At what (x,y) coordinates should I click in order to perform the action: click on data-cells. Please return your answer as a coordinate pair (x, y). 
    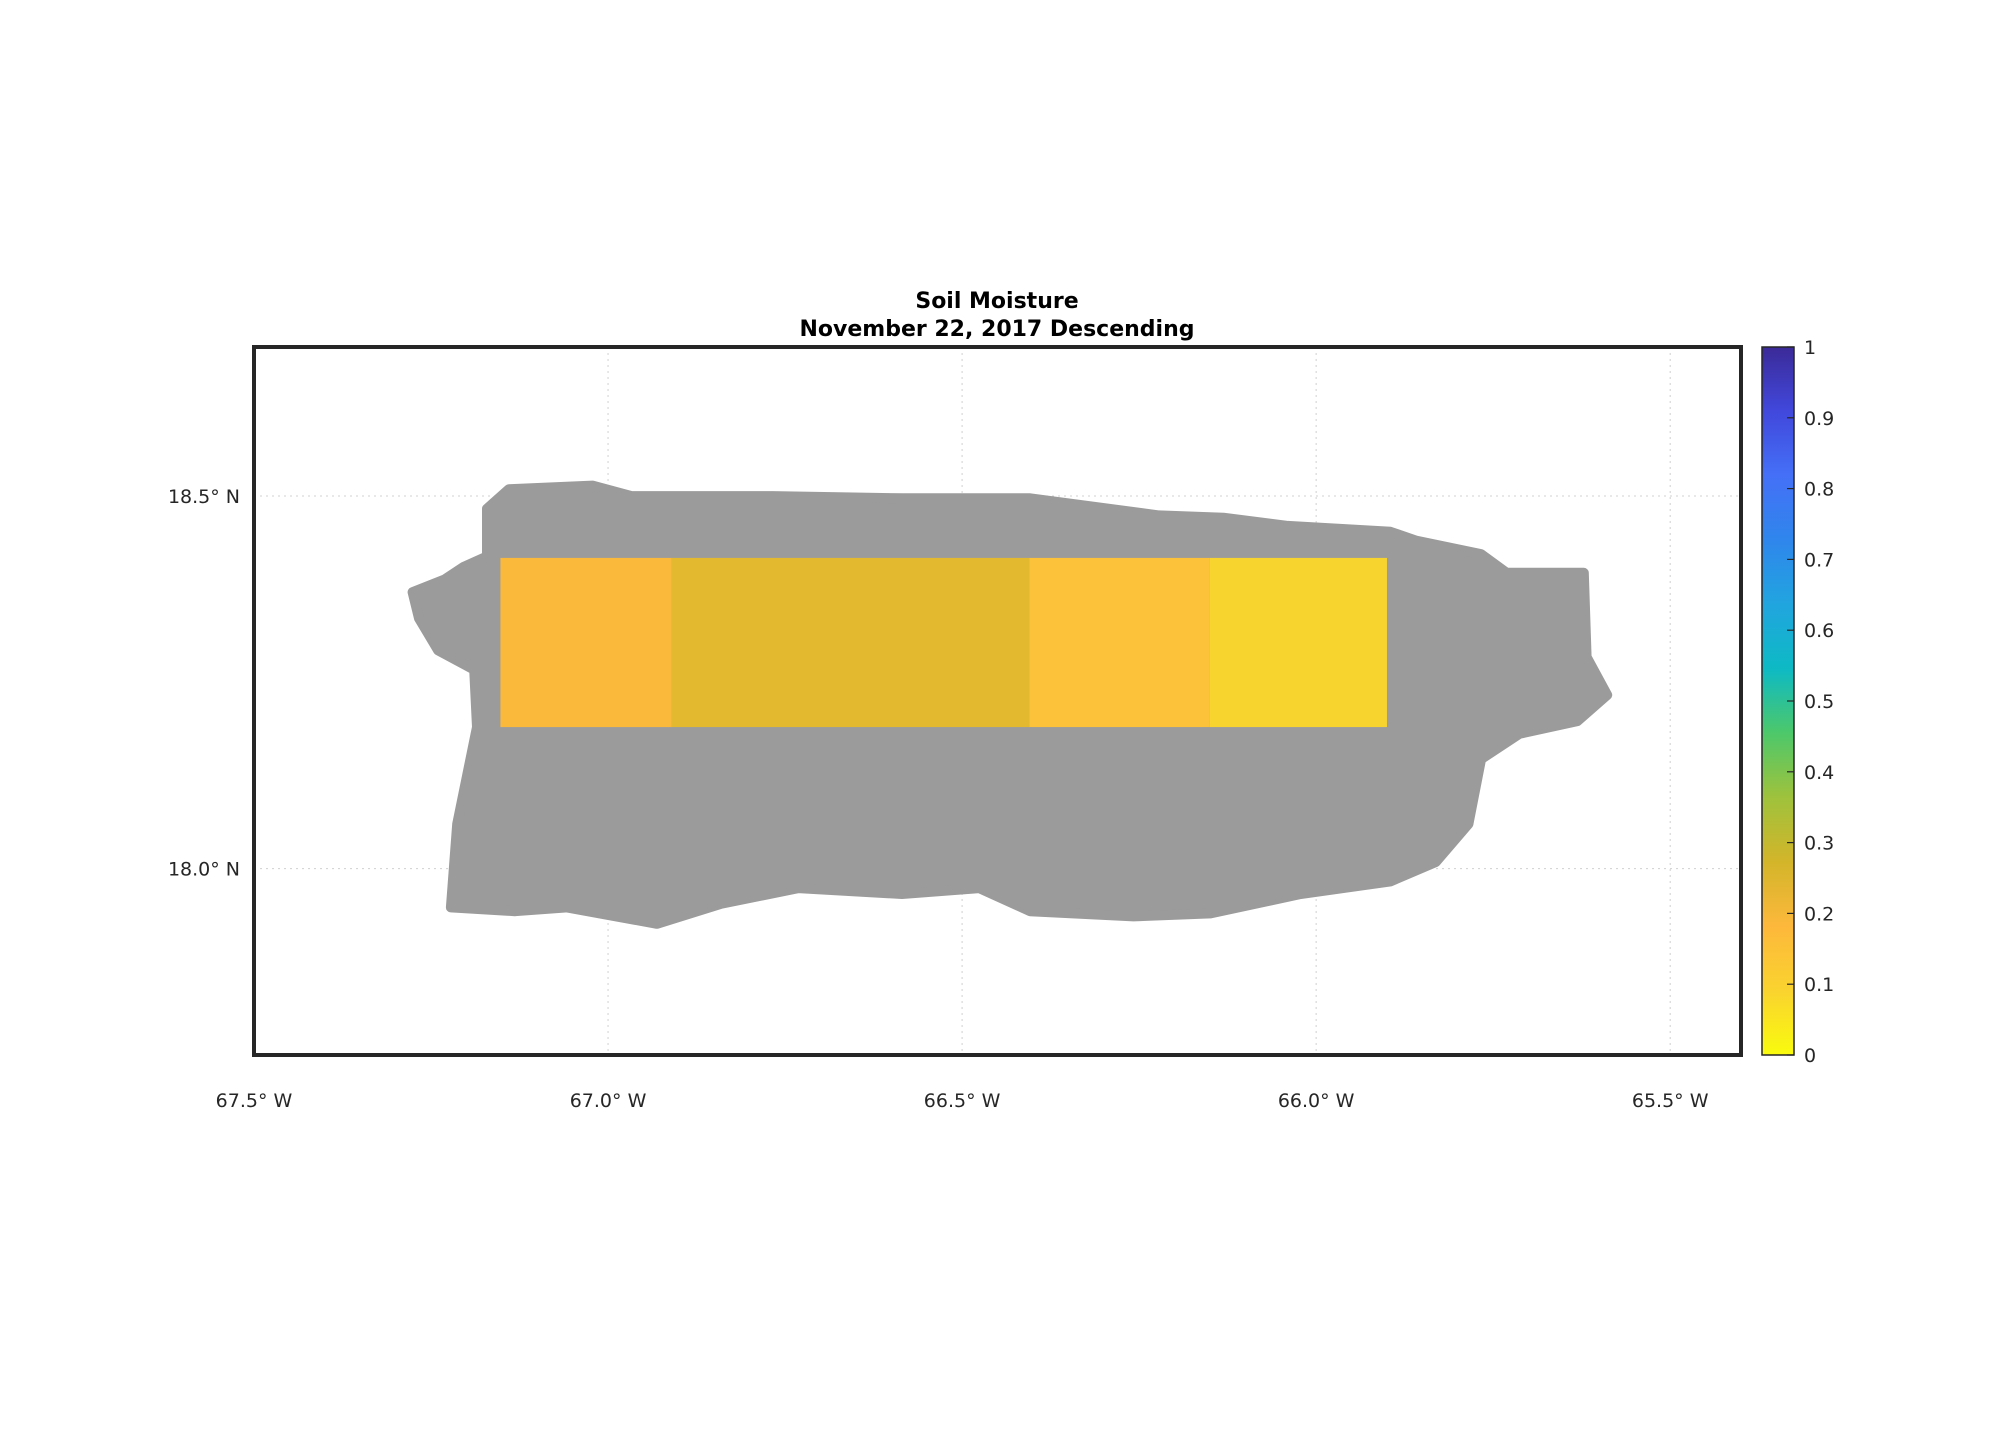
    Looking at the image, I should click on (943, 642).